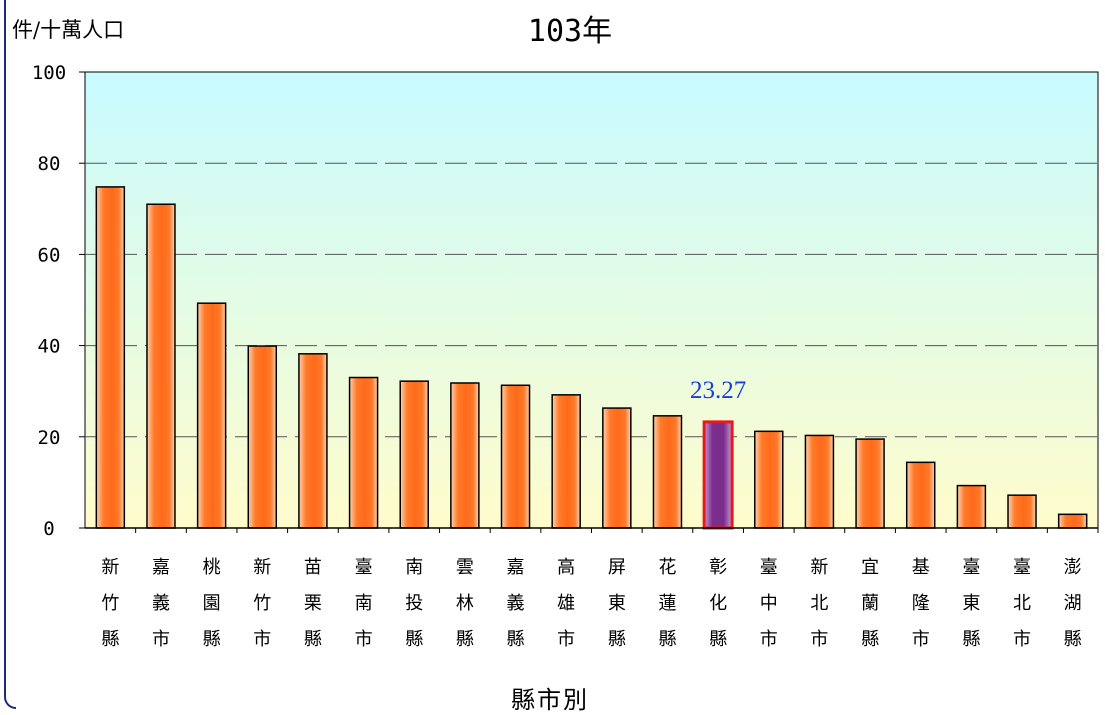  What do you see at coordinates (262, 603) in the screenshot?
I see `x-category-label: 新竹市` at bounding box center [262, 603].